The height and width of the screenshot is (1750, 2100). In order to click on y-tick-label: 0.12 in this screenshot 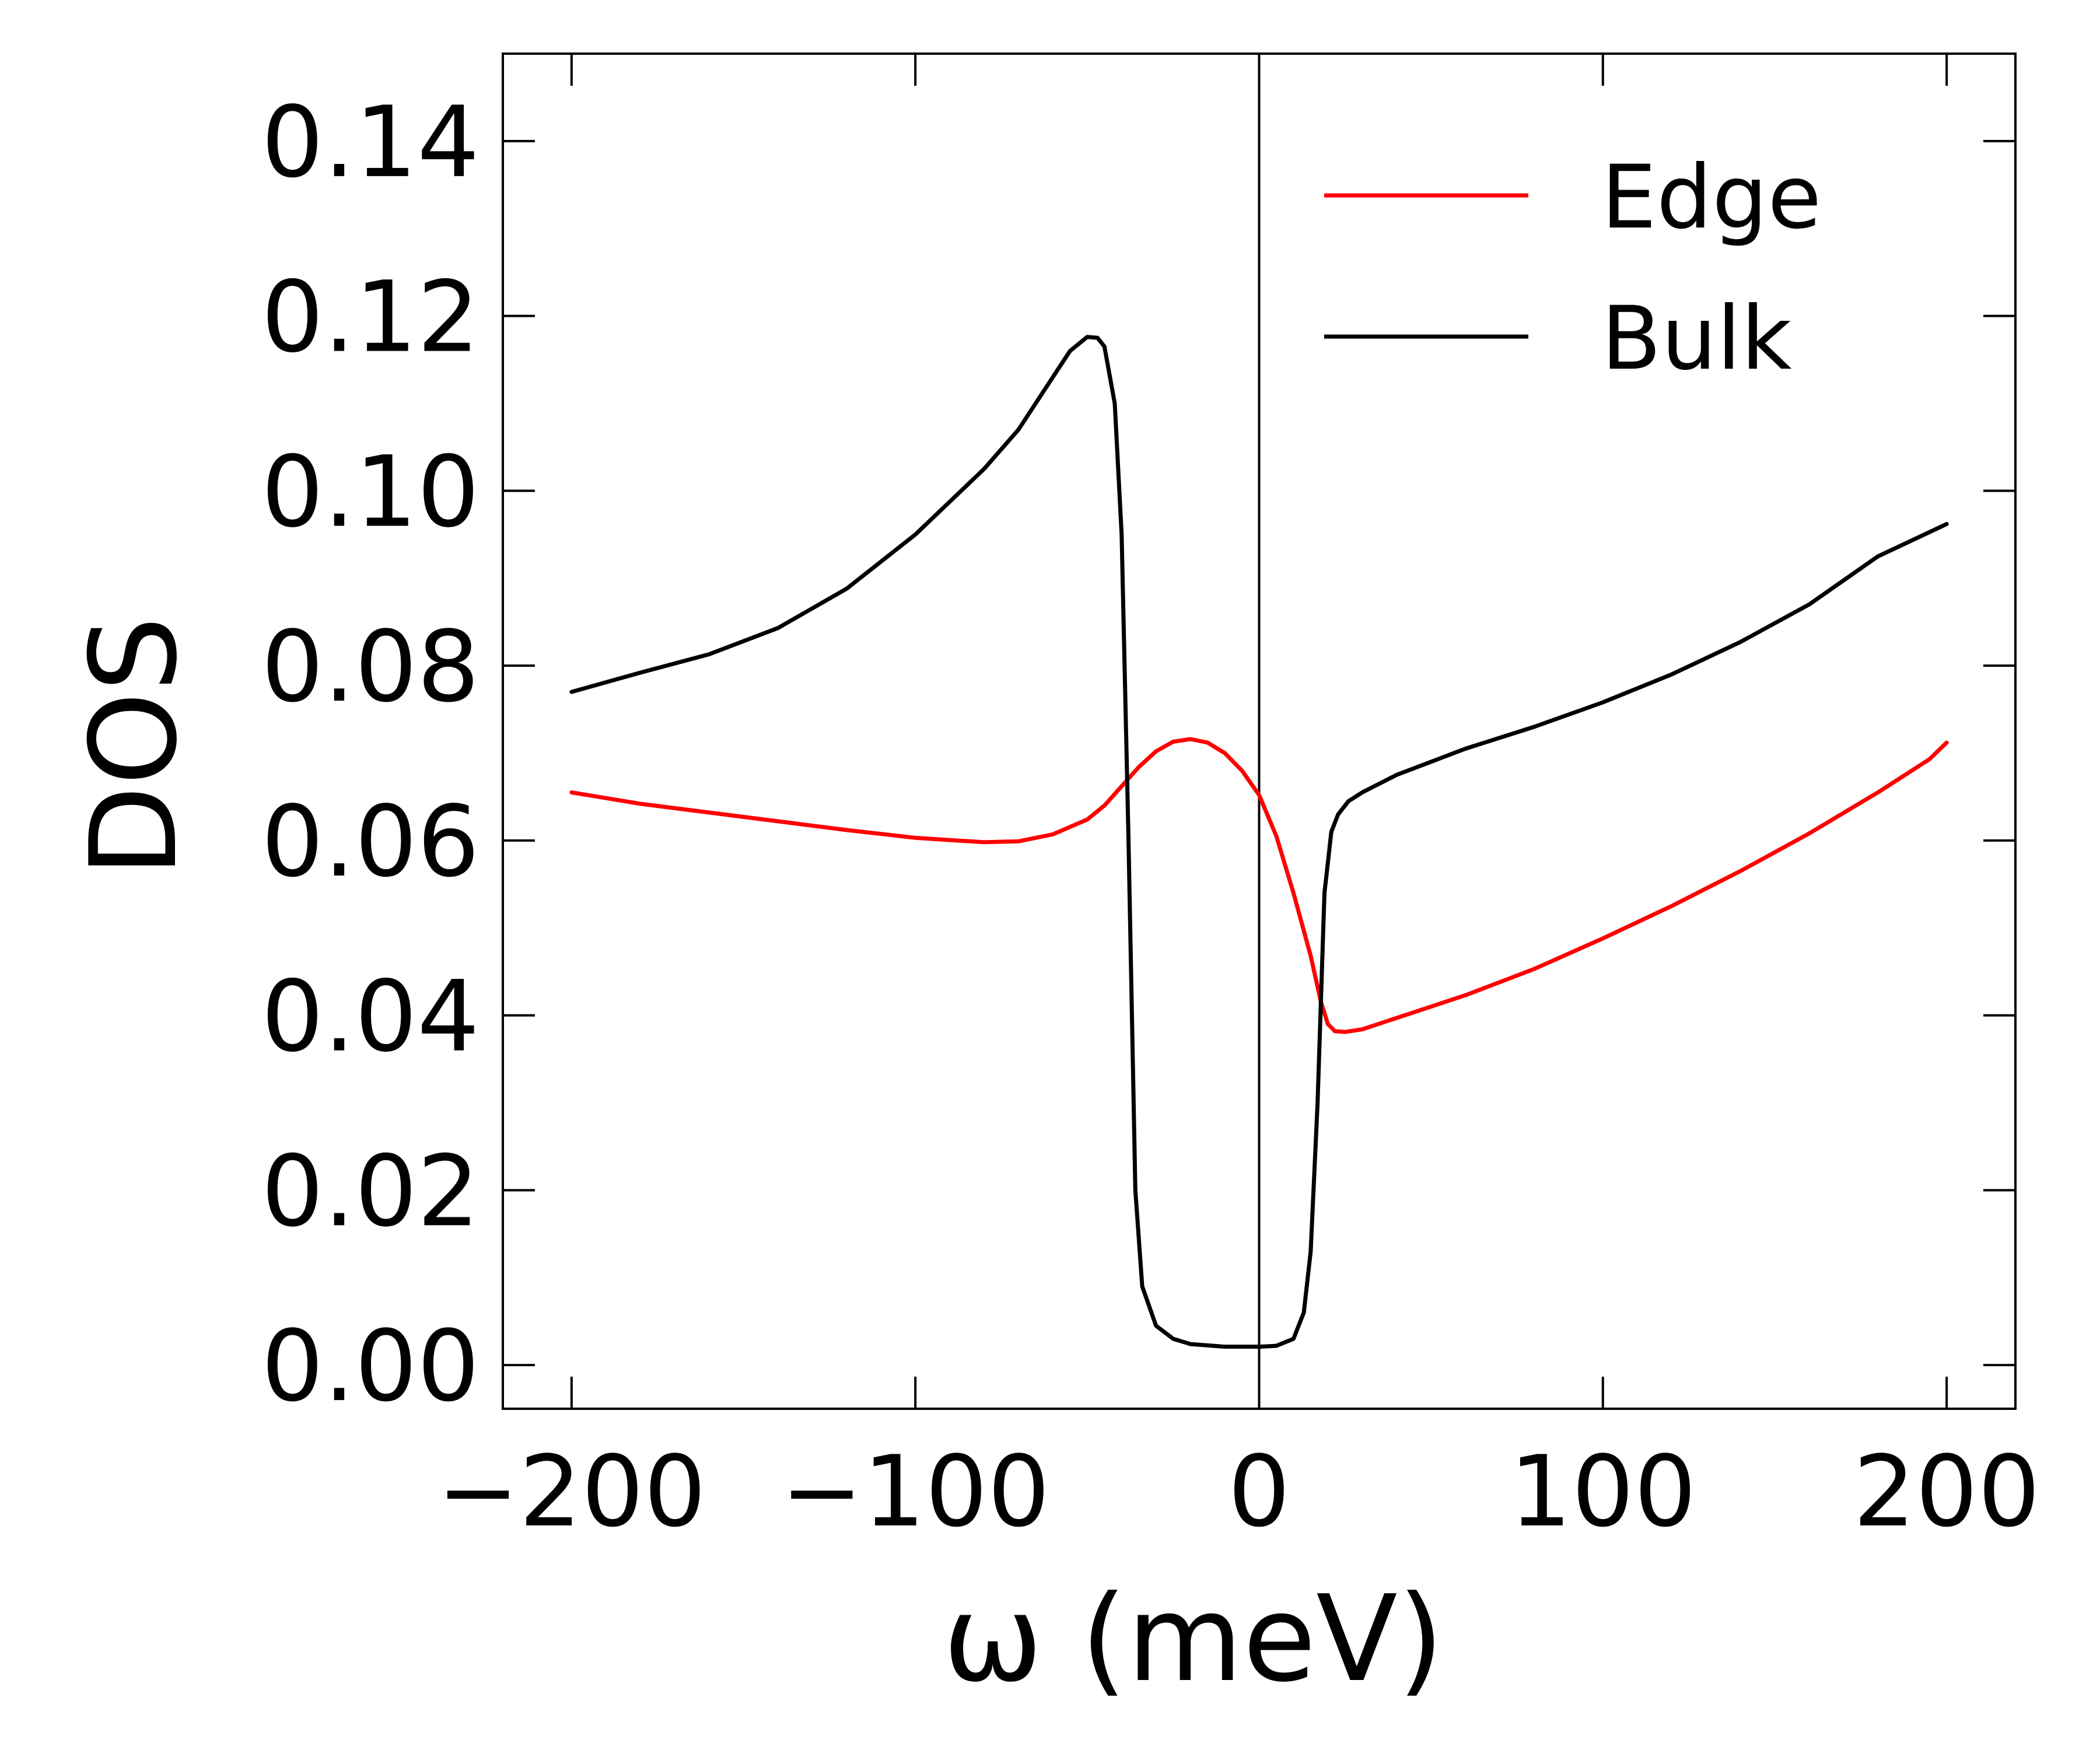, I will do `click(370, 317)`.